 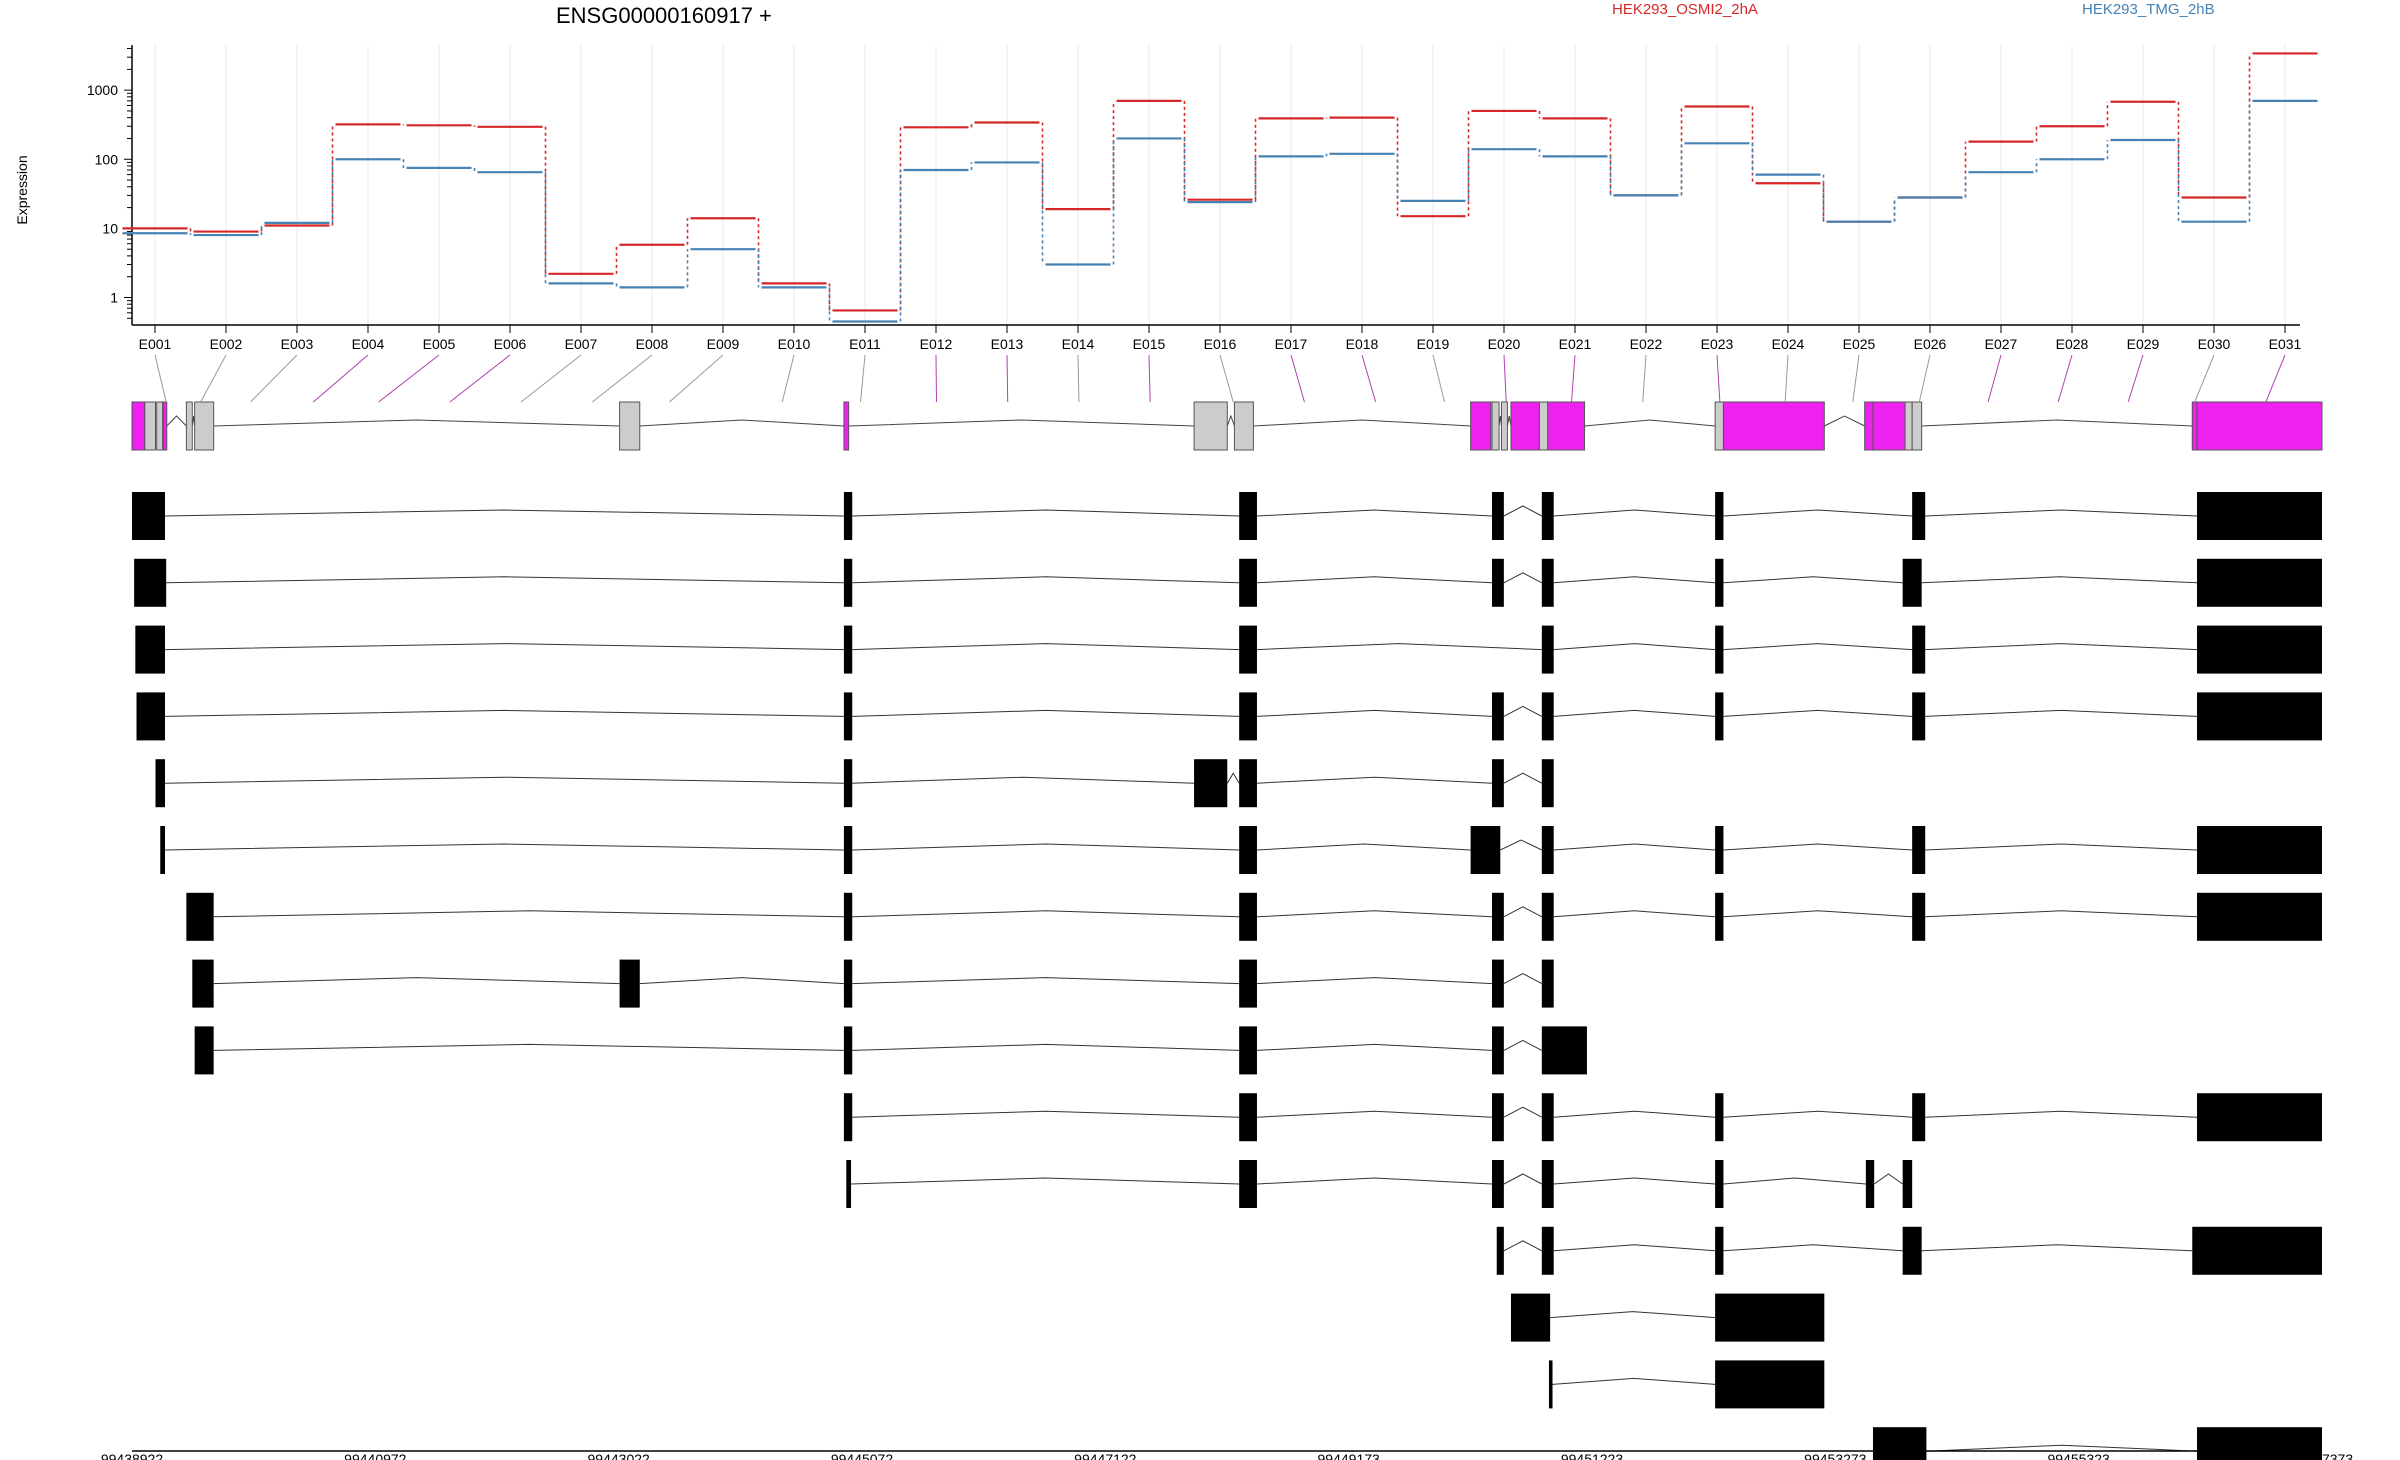 I want to click on x-tick-label: E014, so click(x=1078, y=344).